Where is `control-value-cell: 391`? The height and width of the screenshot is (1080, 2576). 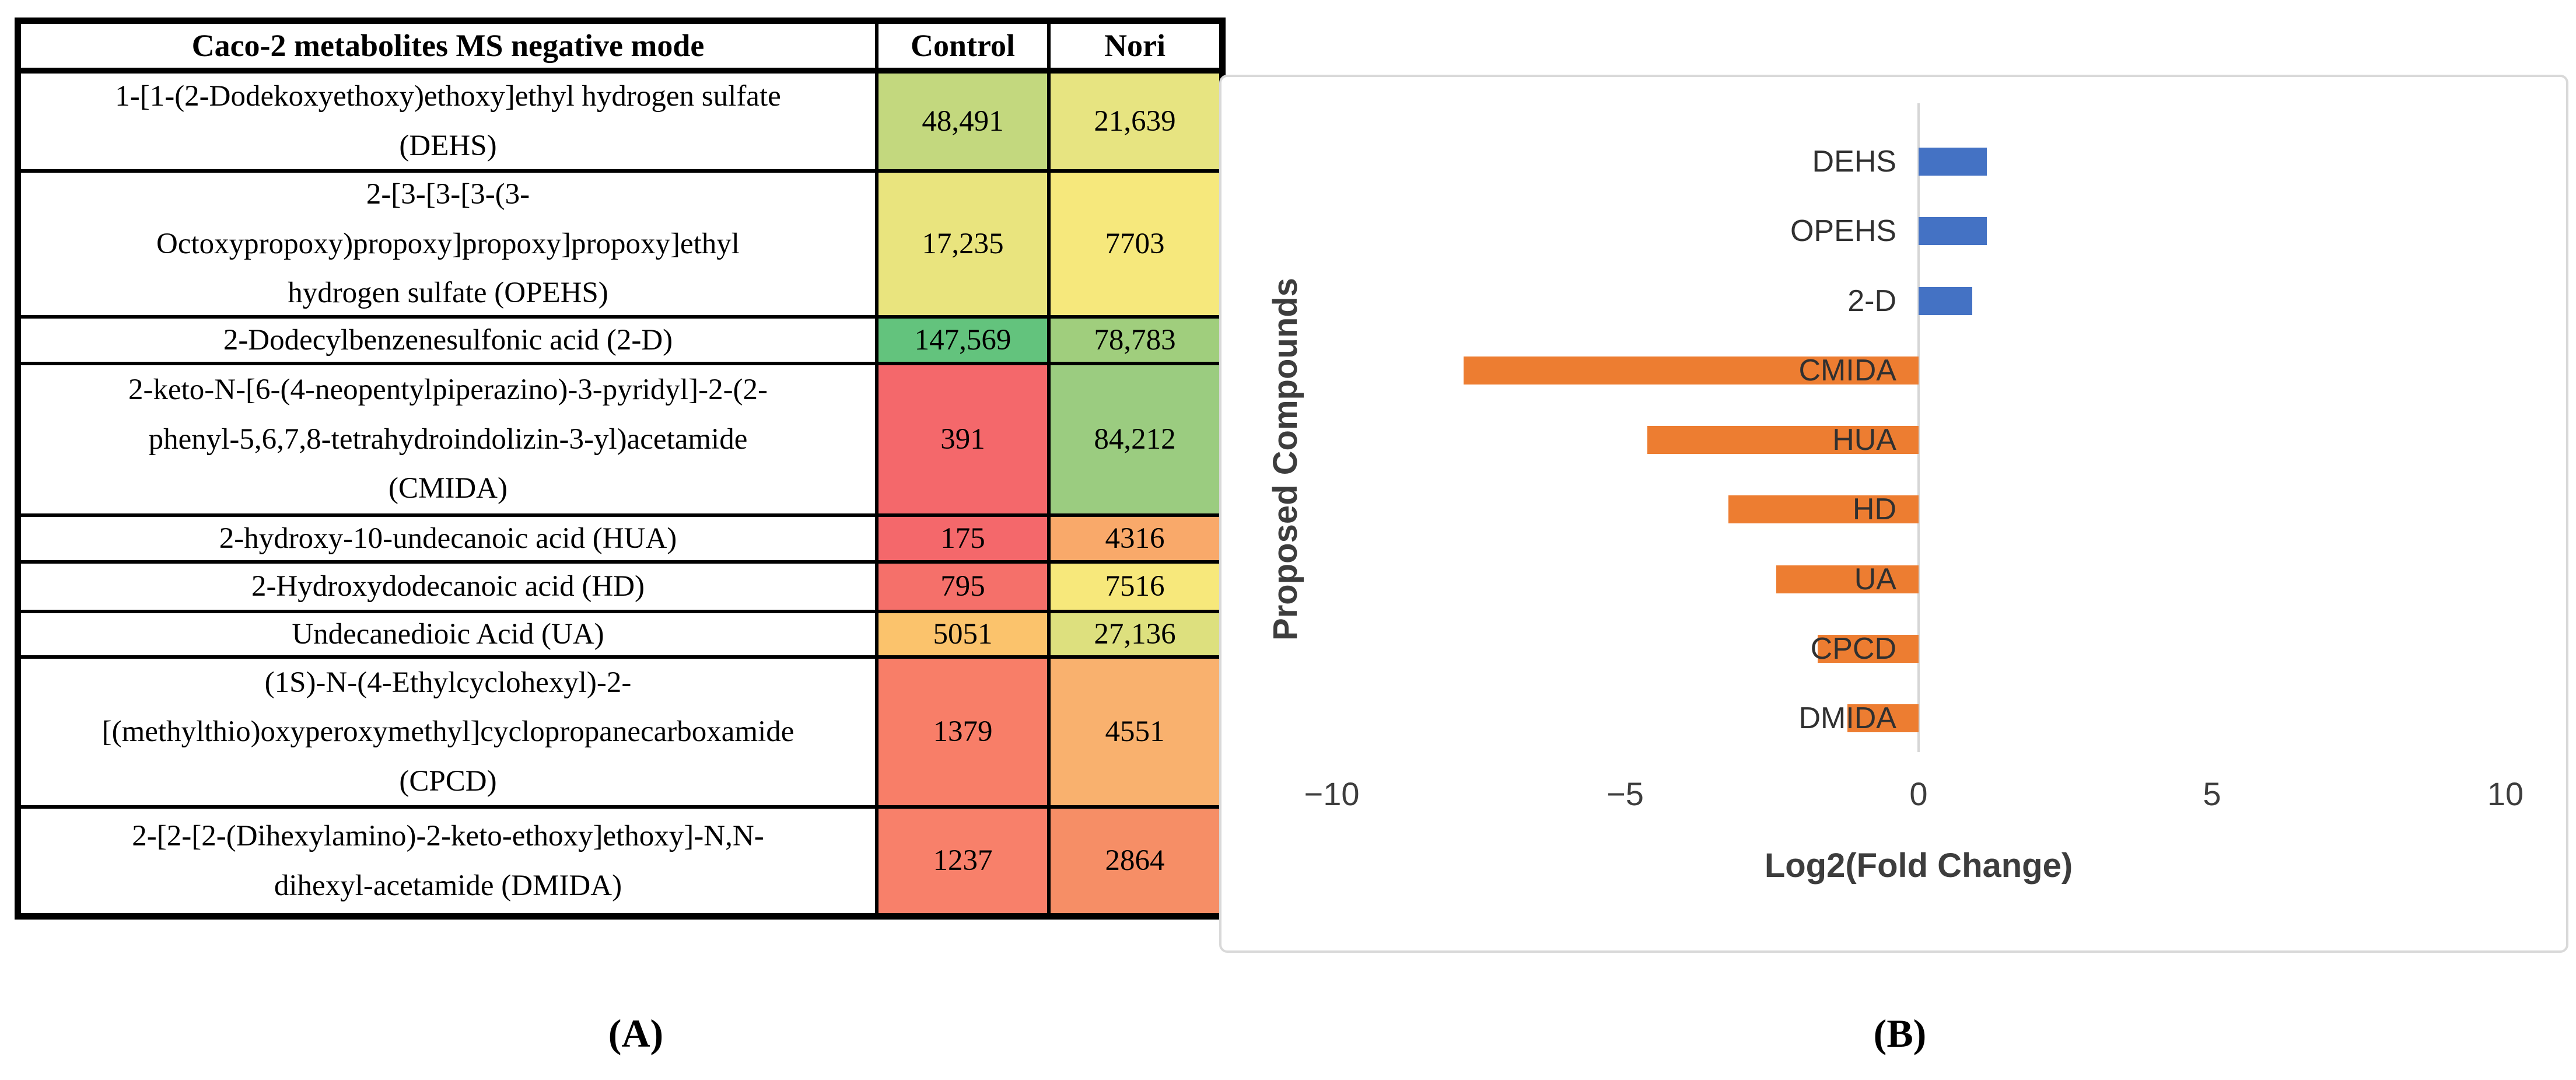
control-value-cell: 391 is located at coordinates (963, 439).